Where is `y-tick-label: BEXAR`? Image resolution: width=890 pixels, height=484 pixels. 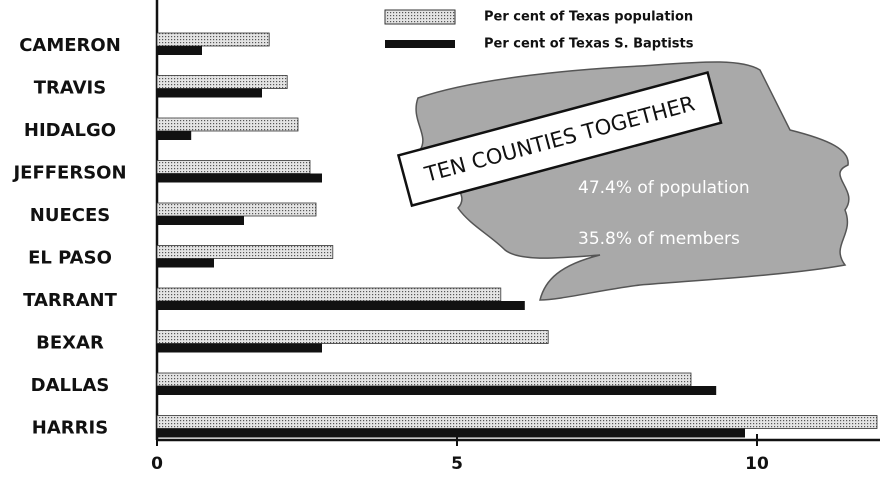 y-tick-label: BEXAR is located at coordinates (70, 343).